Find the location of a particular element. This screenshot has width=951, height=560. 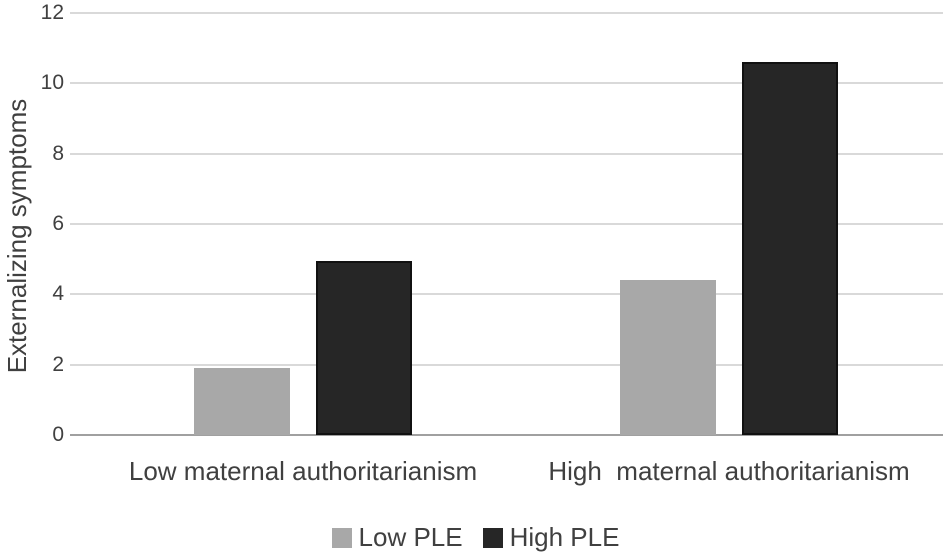

bar-high-ple-group2 is located at coordinates (790, 248).